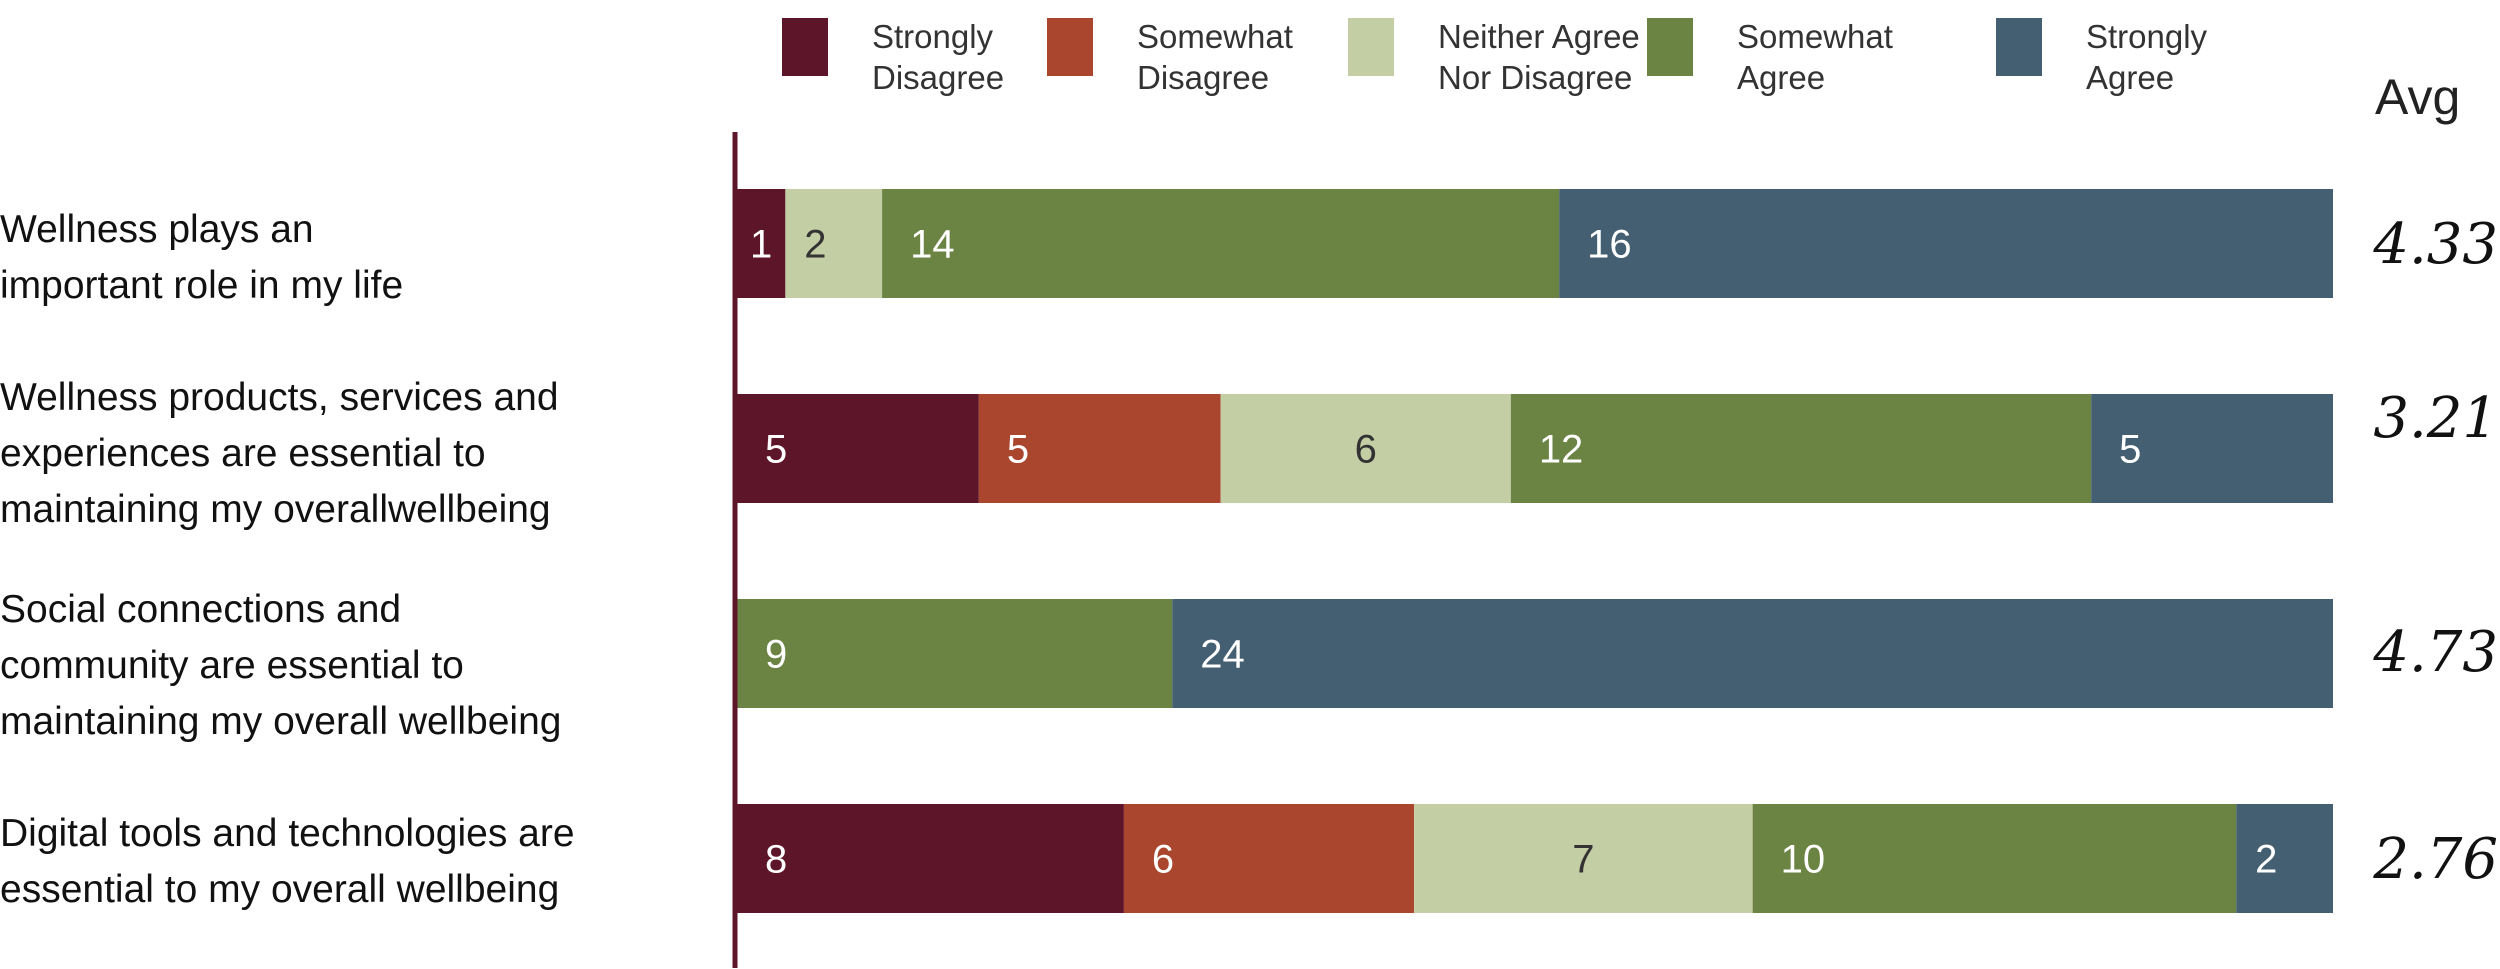 The height and width of the screenshot is (969, 2500). Describe the element at coordinates (2418, 97) in the screenshot. I see `avg-header: Avg` at that location.